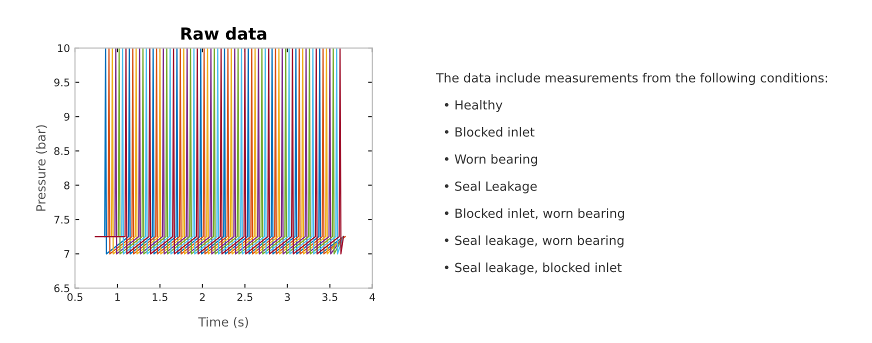  What do you see at coordinates (534, 214) in the screenshot?
I see `text: • Blocked inlet, worn bearing` at bounding box center [534, 214].